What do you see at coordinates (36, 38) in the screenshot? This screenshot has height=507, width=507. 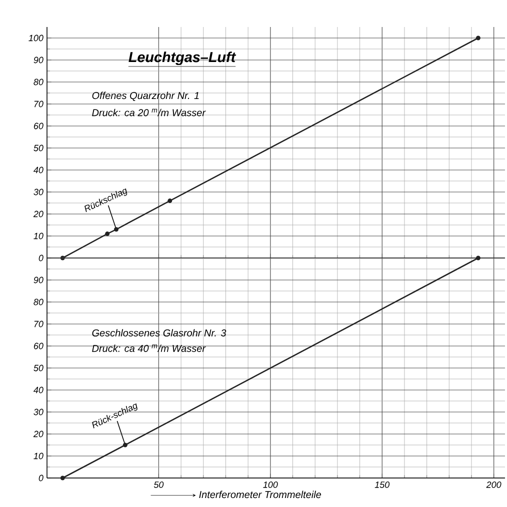 I see `y-tick-label: 100` at bounding box center [36, 38].